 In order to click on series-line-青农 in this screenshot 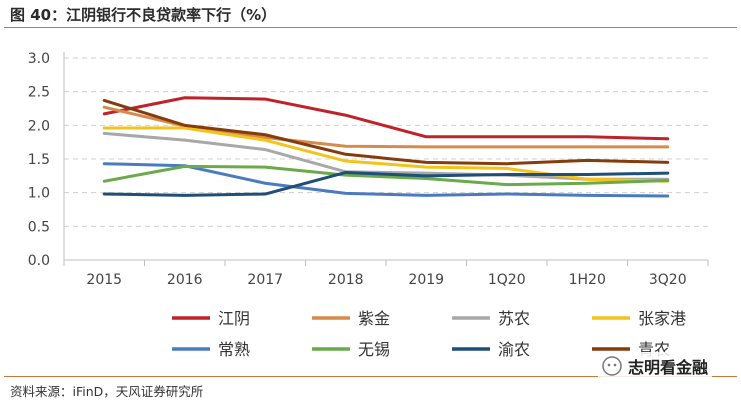, I will do `click(386, 132)`.